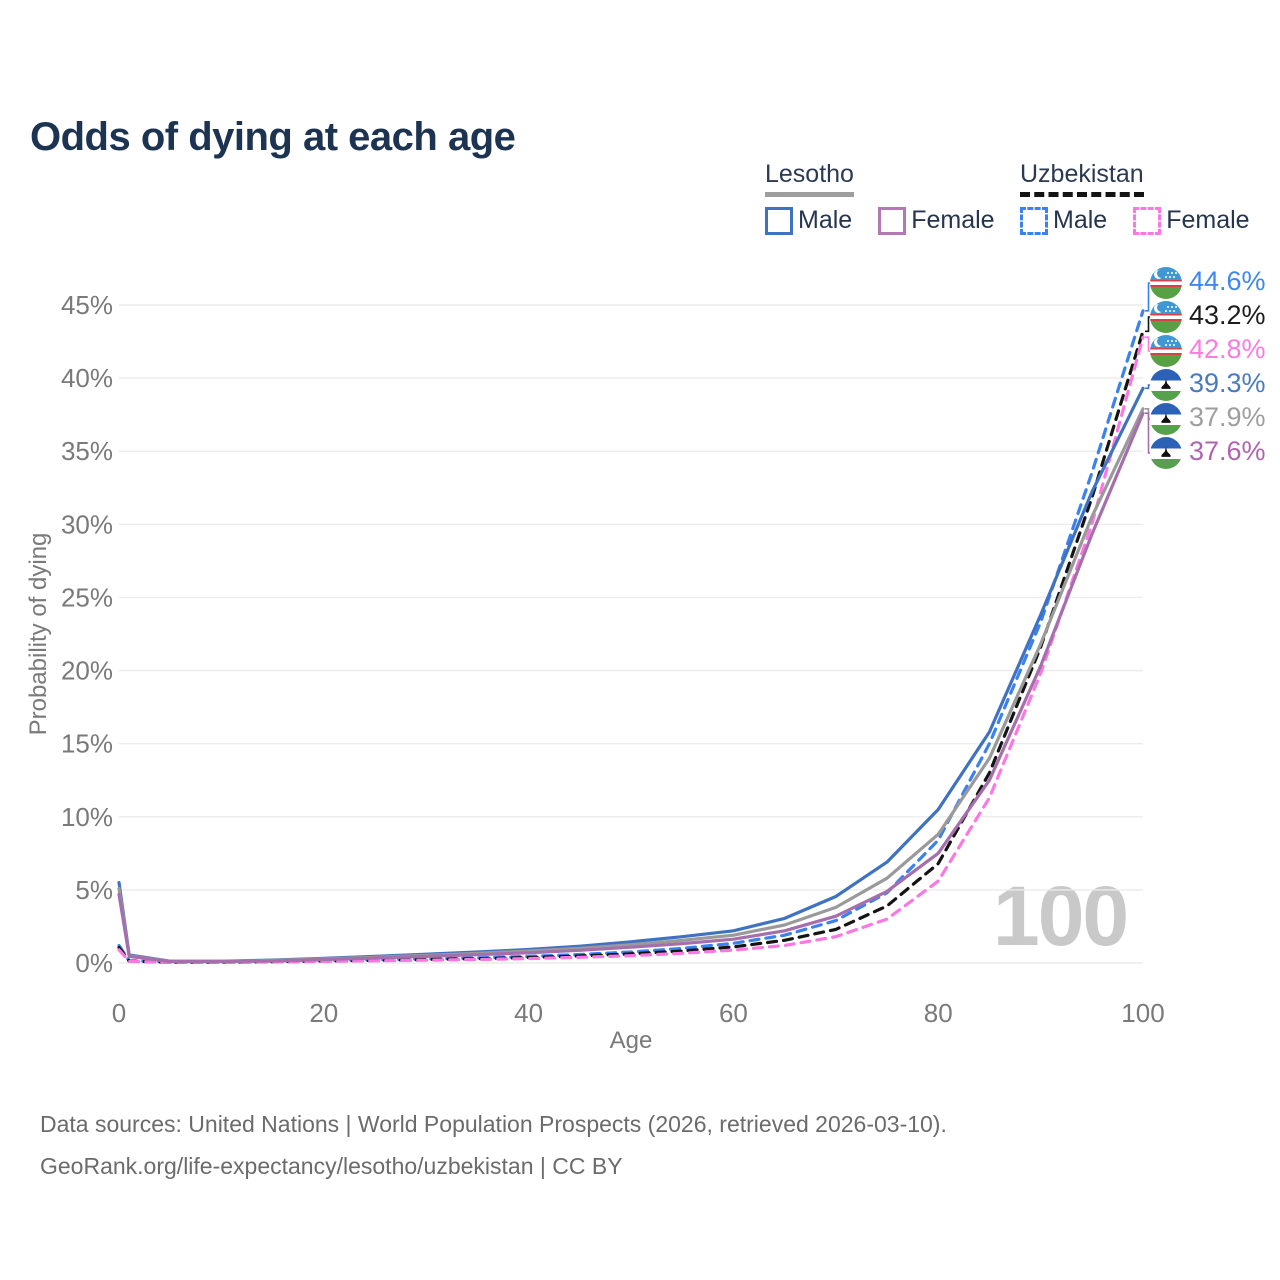 The width and height of the screenshot is (1280, 1280). I want to click on lesotho-female-swatch-icon, so click(892, 220).